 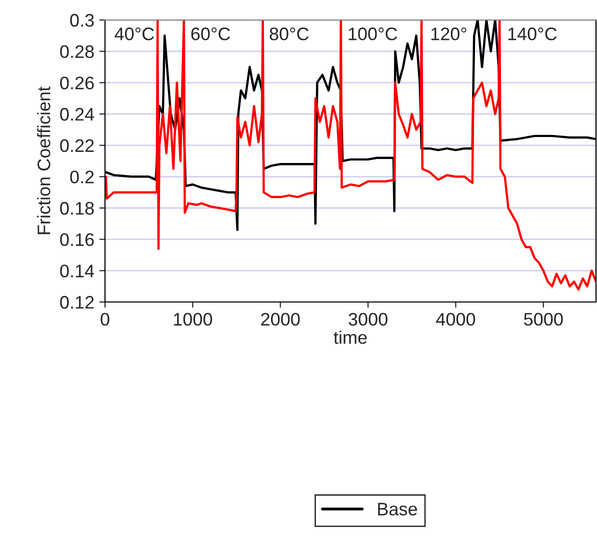 What do you see at coordinates (77, 51) in the screenshot?
I see `y-tick-label: 0.28` at bounding box center [77, 51].